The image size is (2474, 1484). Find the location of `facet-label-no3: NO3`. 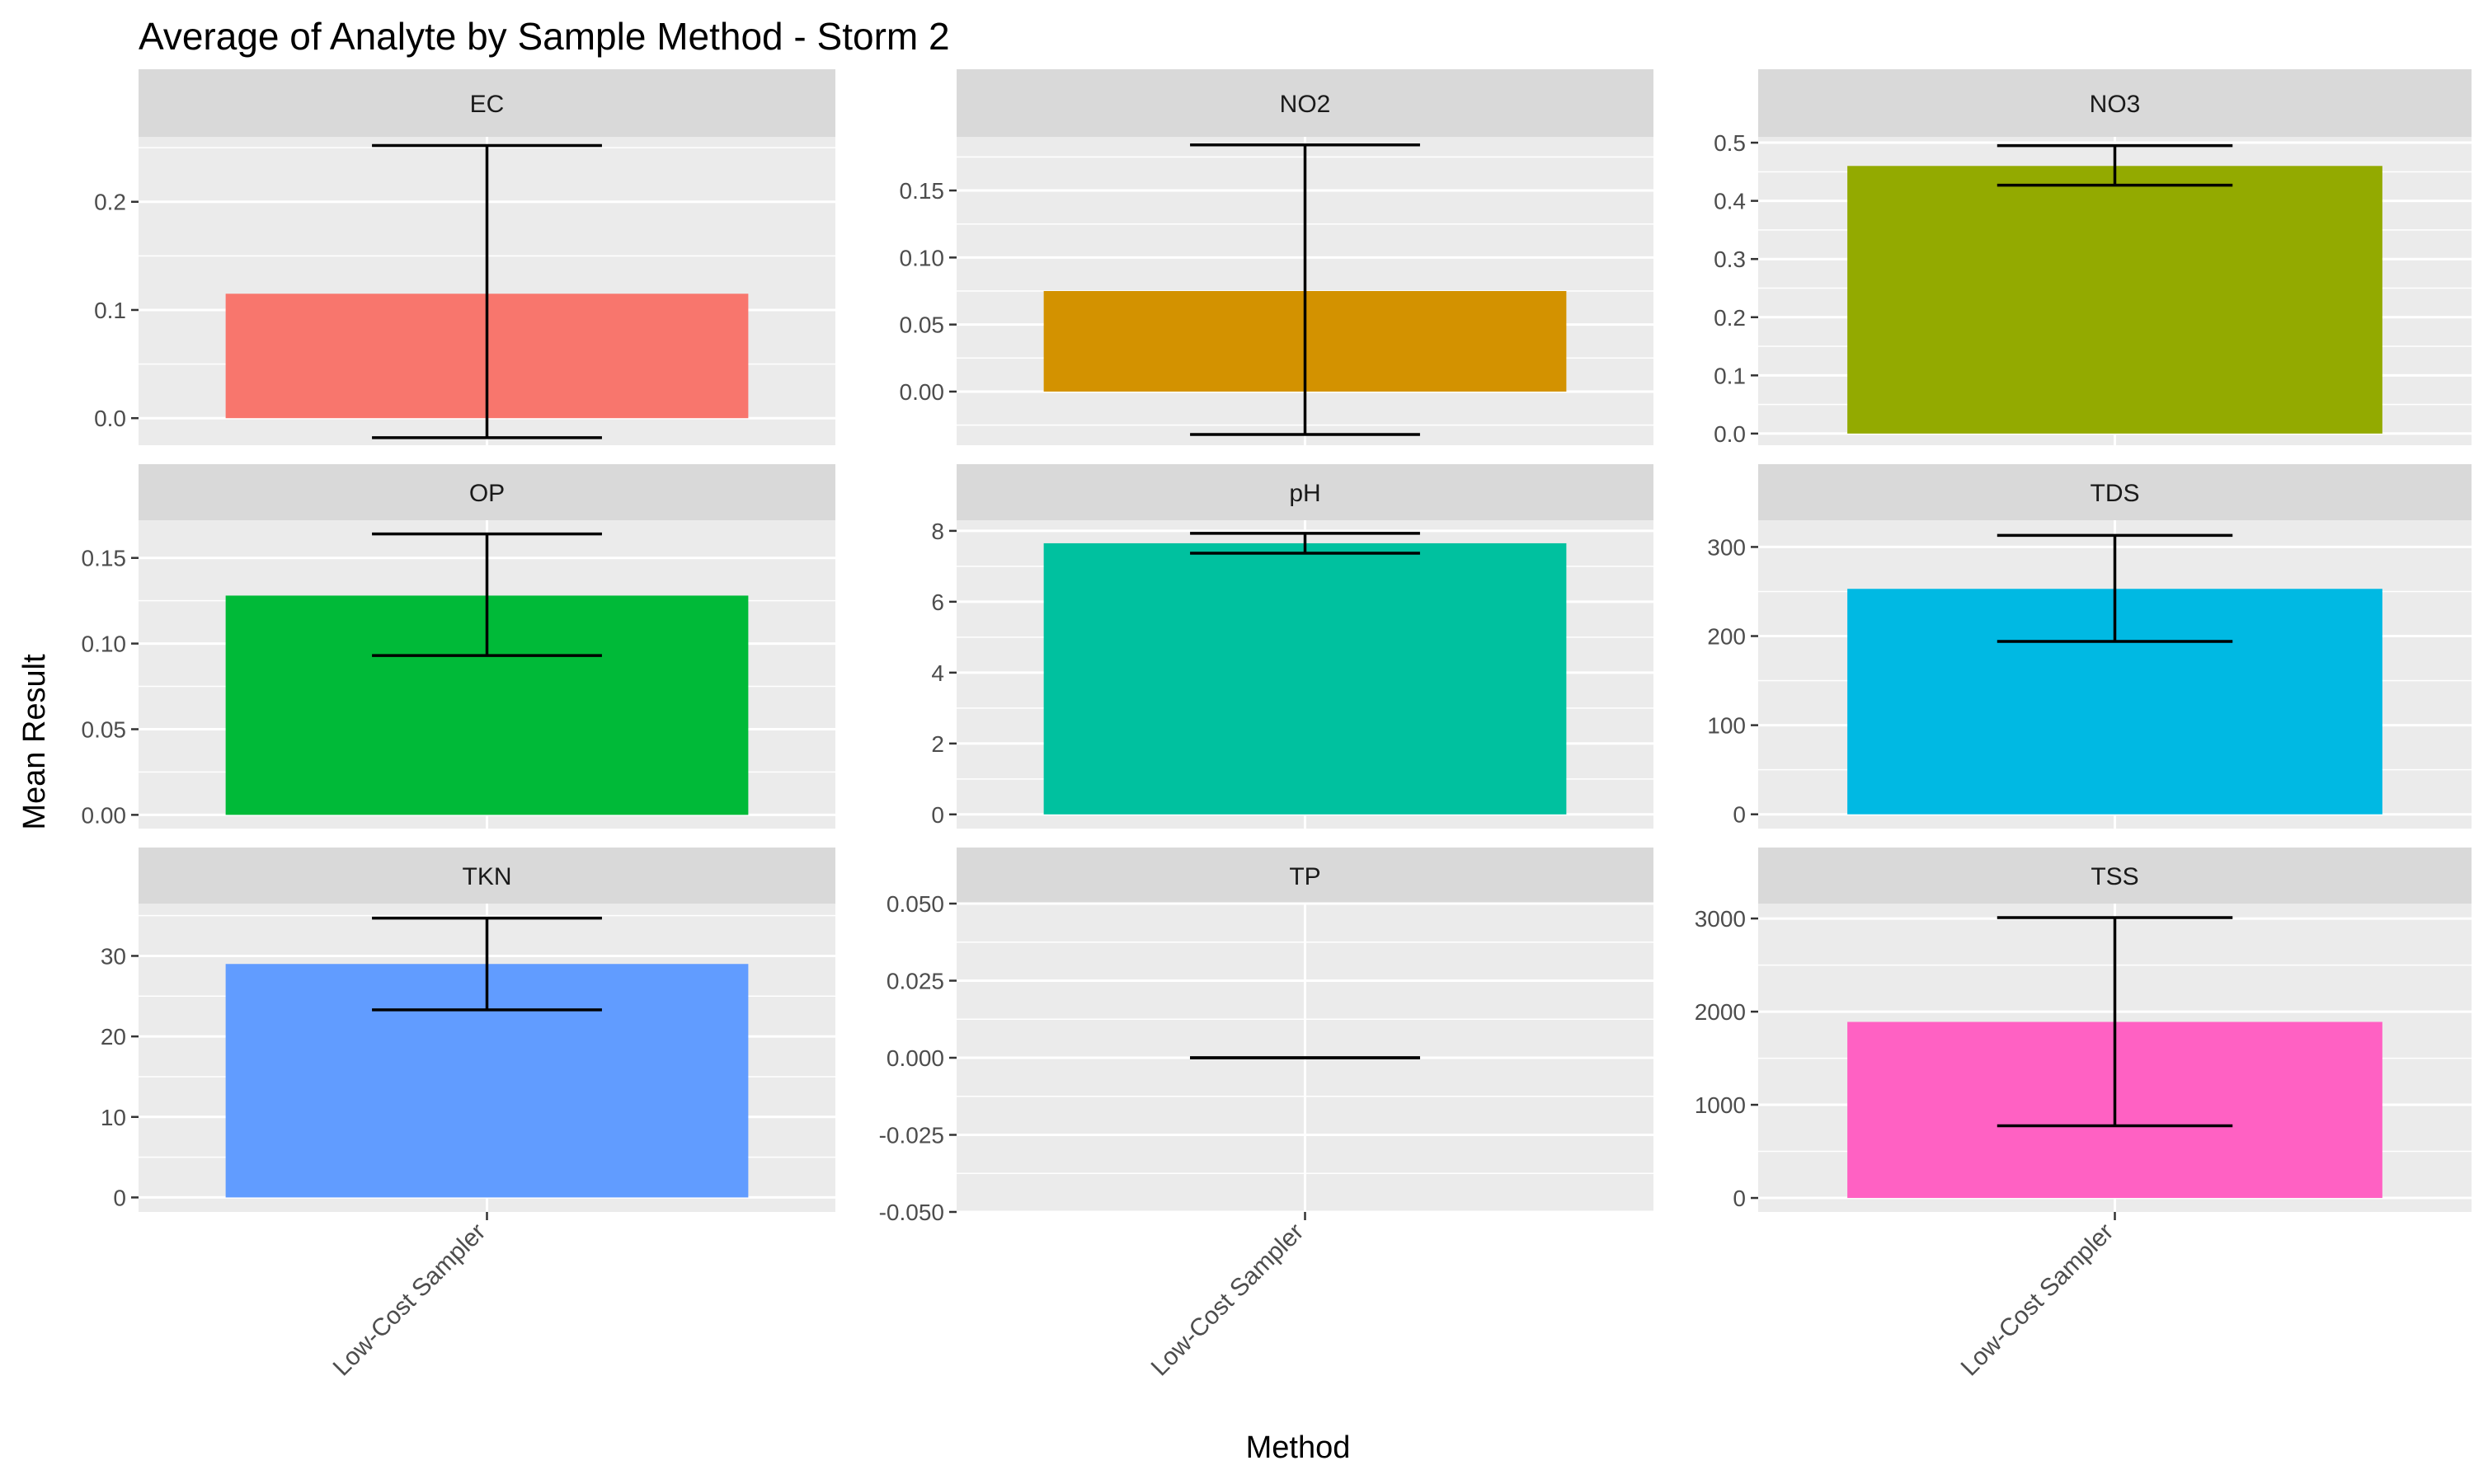

facet-label-no3: NO3 is located at coordinates (2115, 104).